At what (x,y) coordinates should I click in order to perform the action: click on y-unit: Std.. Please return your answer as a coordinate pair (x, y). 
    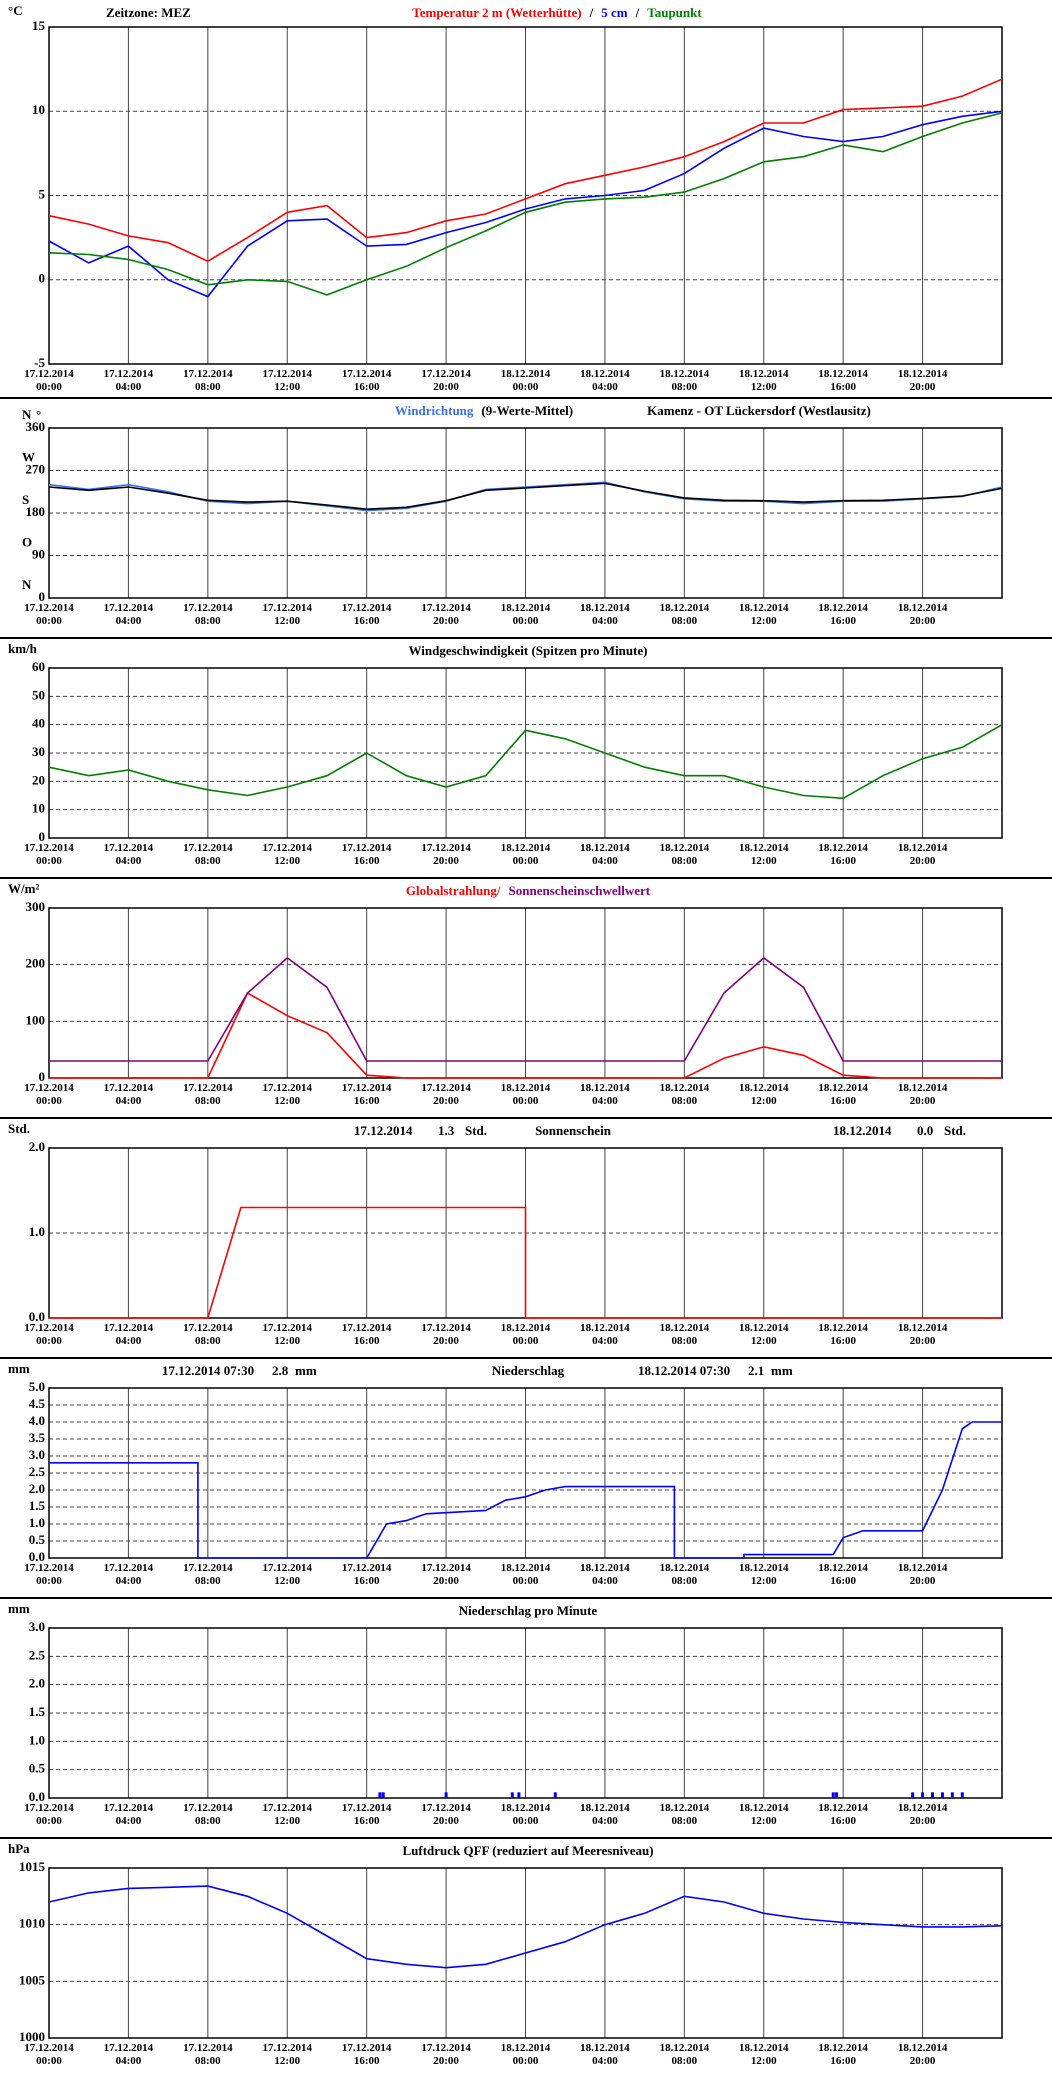
    Looking at the image, I should click on (19, 1128).